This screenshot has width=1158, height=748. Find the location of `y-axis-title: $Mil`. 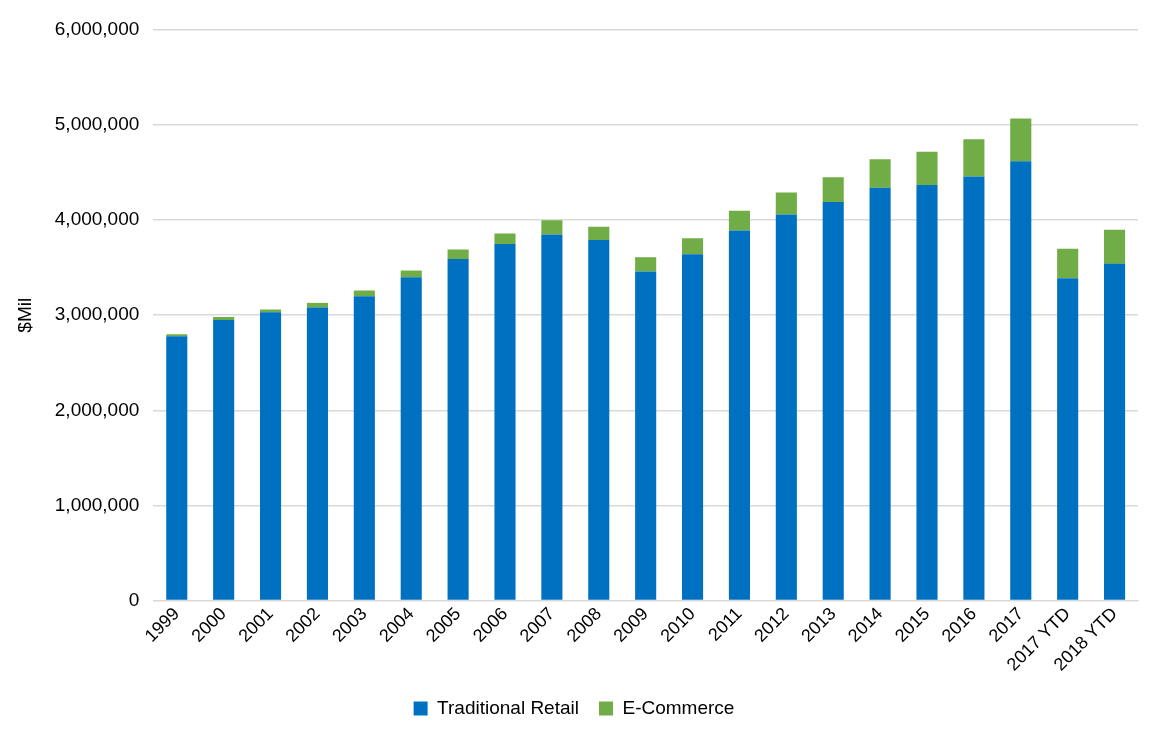

y-axis-title: $Mil is located at coordinates (24, 315).